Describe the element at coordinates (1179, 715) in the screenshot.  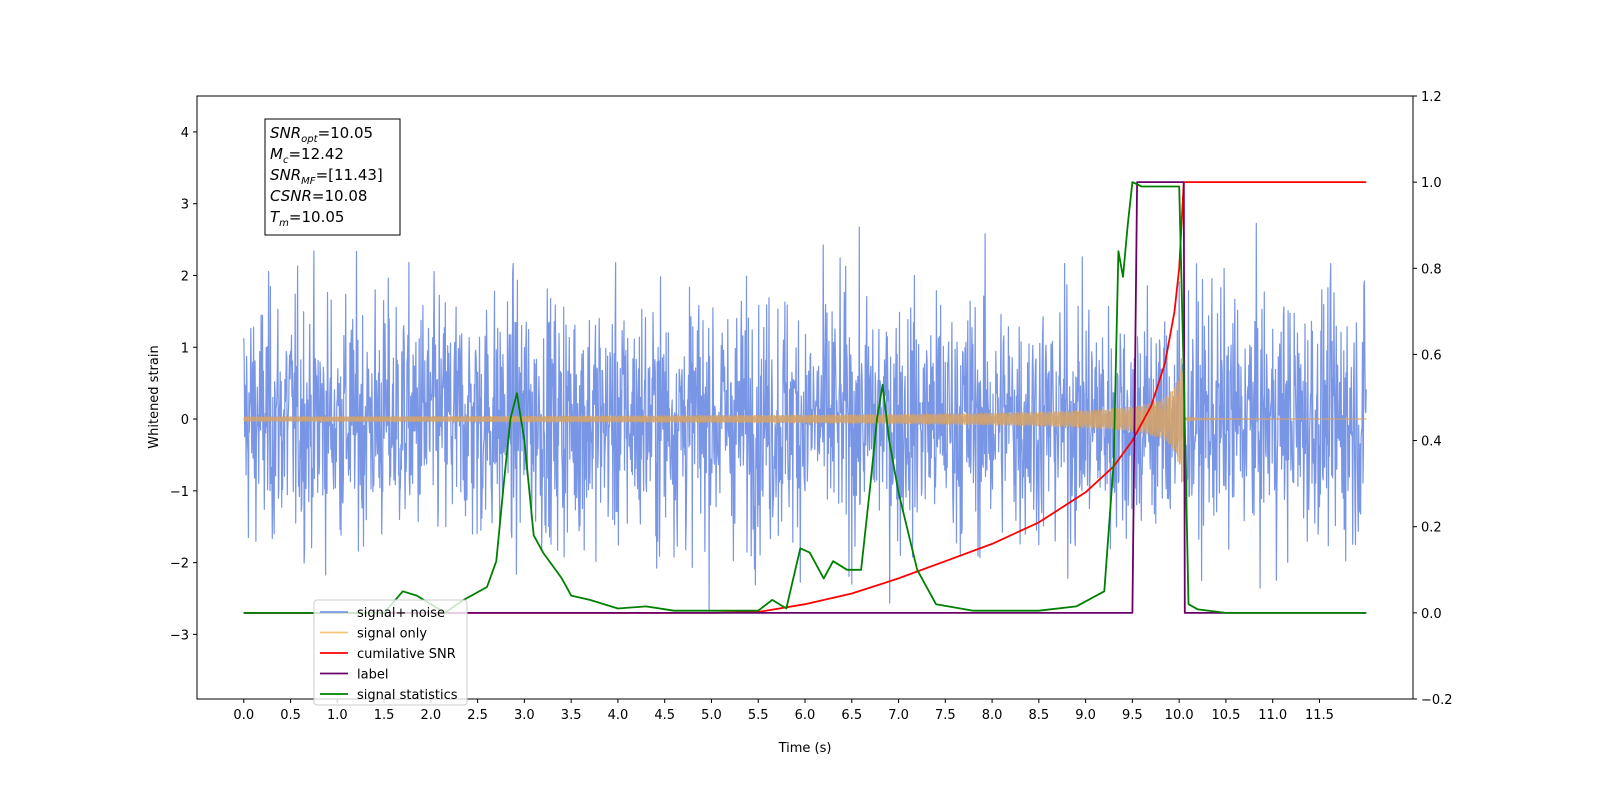
I see `x-tick-label: 10.0` at that location.